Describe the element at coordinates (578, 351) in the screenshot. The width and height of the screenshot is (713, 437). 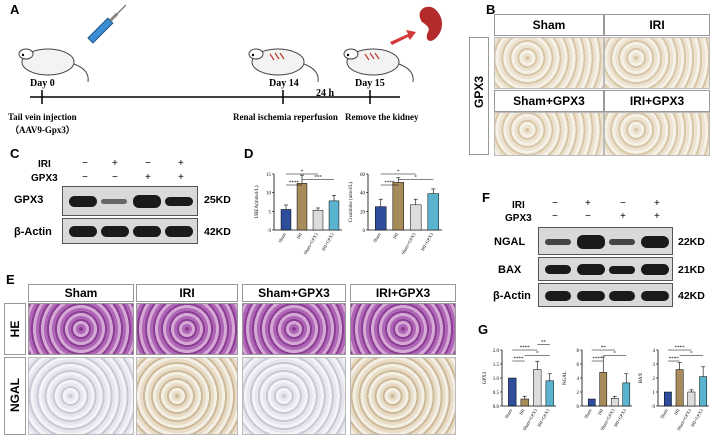
I see `y-tick-label: 8` at that location.